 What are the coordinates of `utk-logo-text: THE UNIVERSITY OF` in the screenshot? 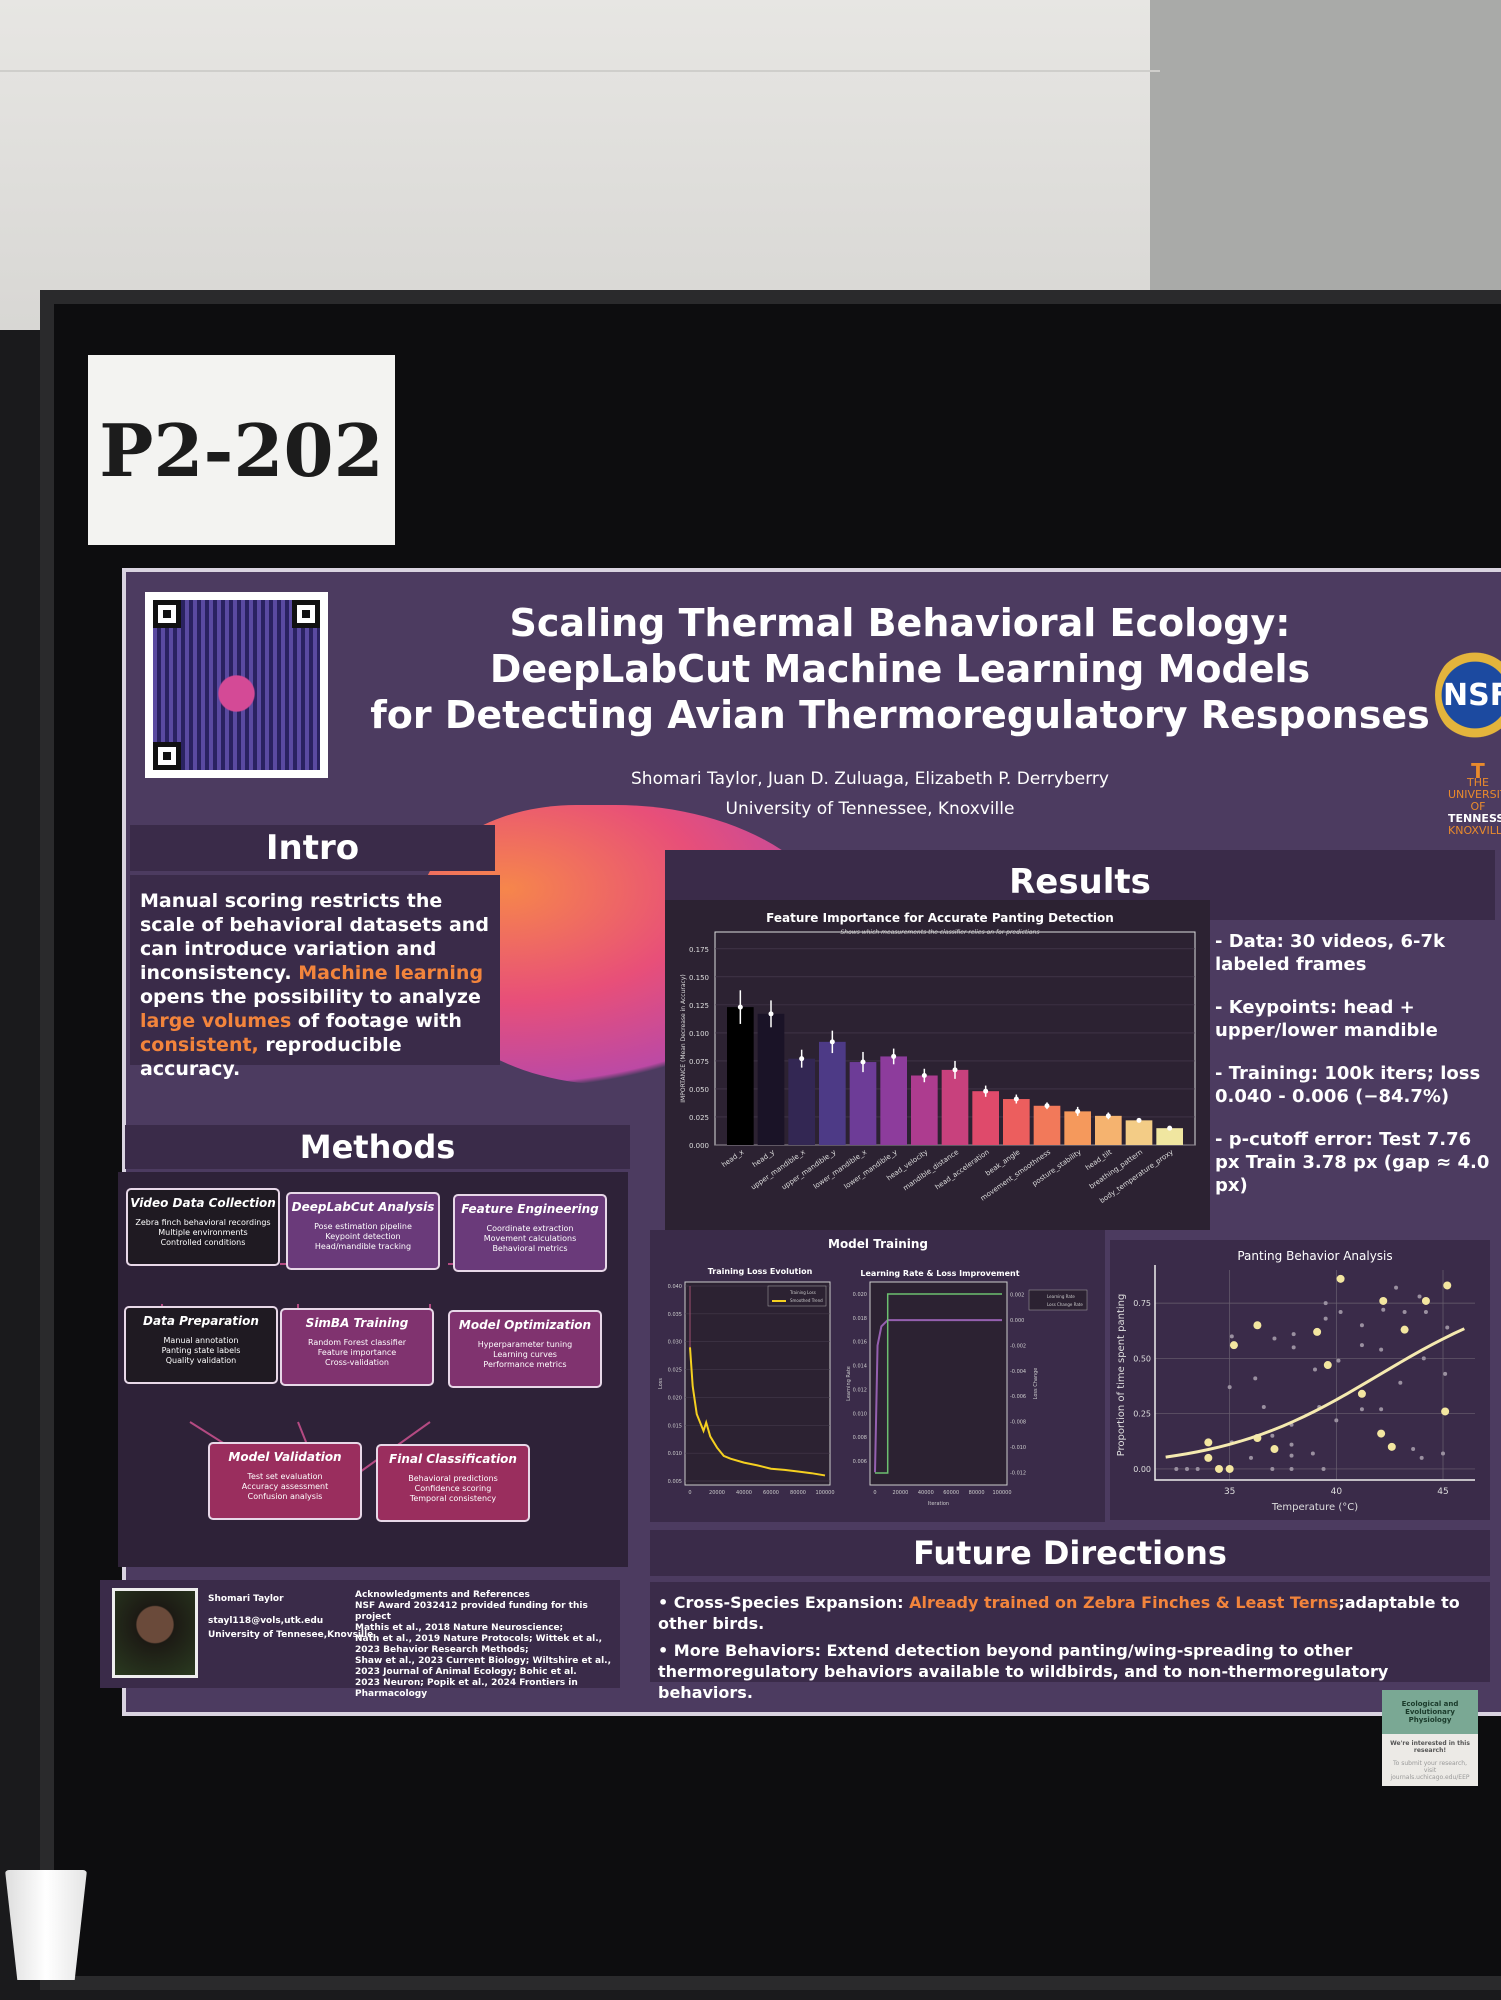 It's located at (1474, 794).